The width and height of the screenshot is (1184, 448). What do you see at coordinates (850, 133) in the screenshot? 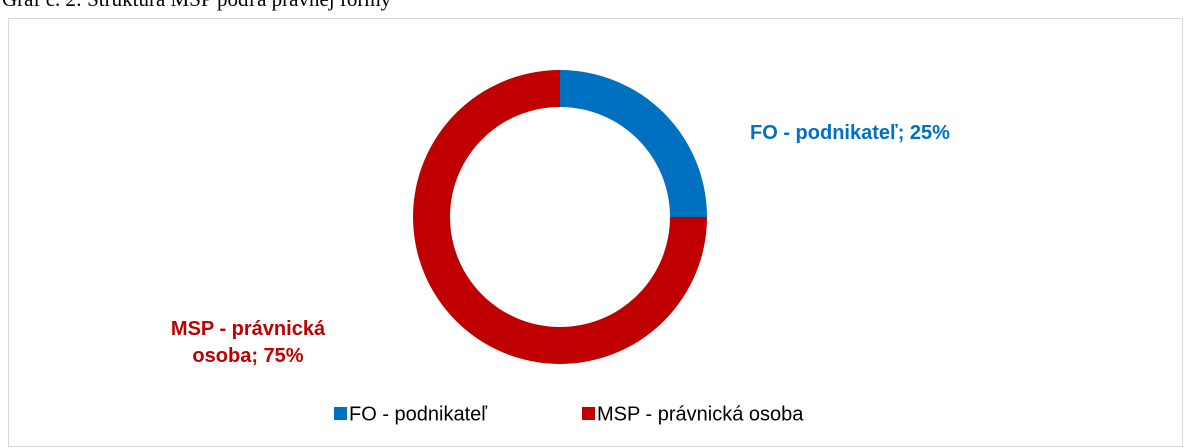
I see `data-label: FO - podnikateľ; 25%` at bounding box center [850, 133].